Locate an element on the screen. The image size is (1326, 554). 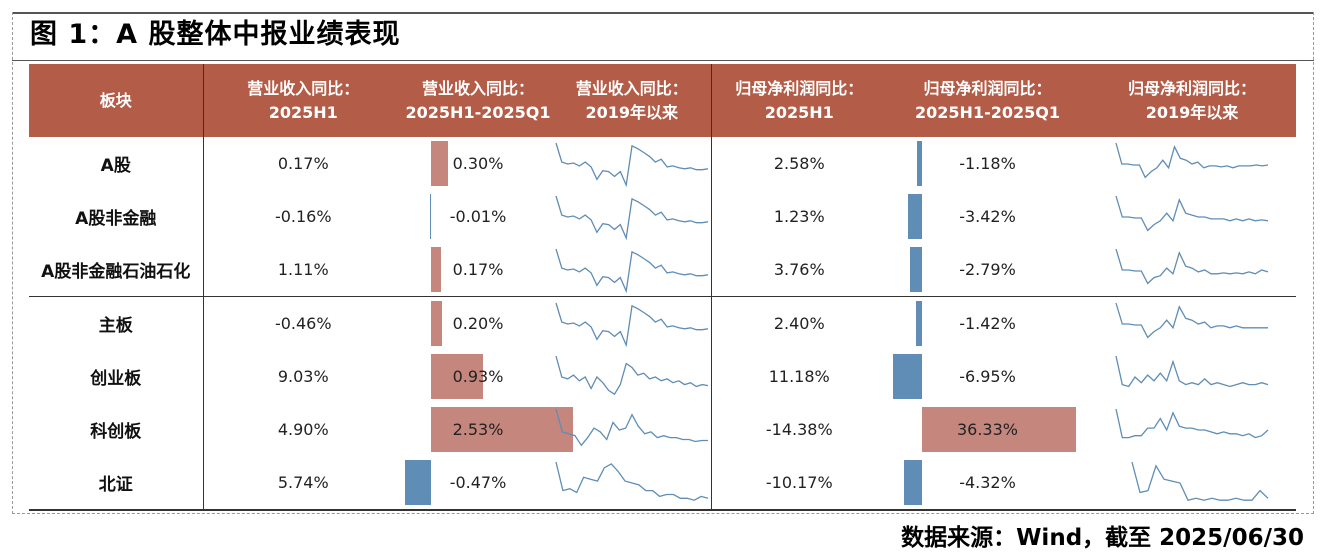
np-h1-value: 3.76% is located at coordinates (798, 270).